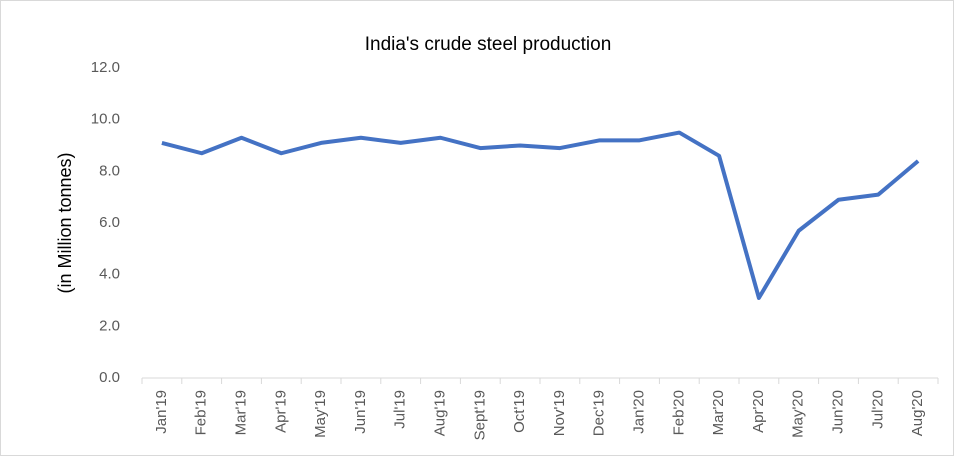 This screenshot has height=457, width=955. I want to click on y-tick-label: 10.0, so click(105, 119).